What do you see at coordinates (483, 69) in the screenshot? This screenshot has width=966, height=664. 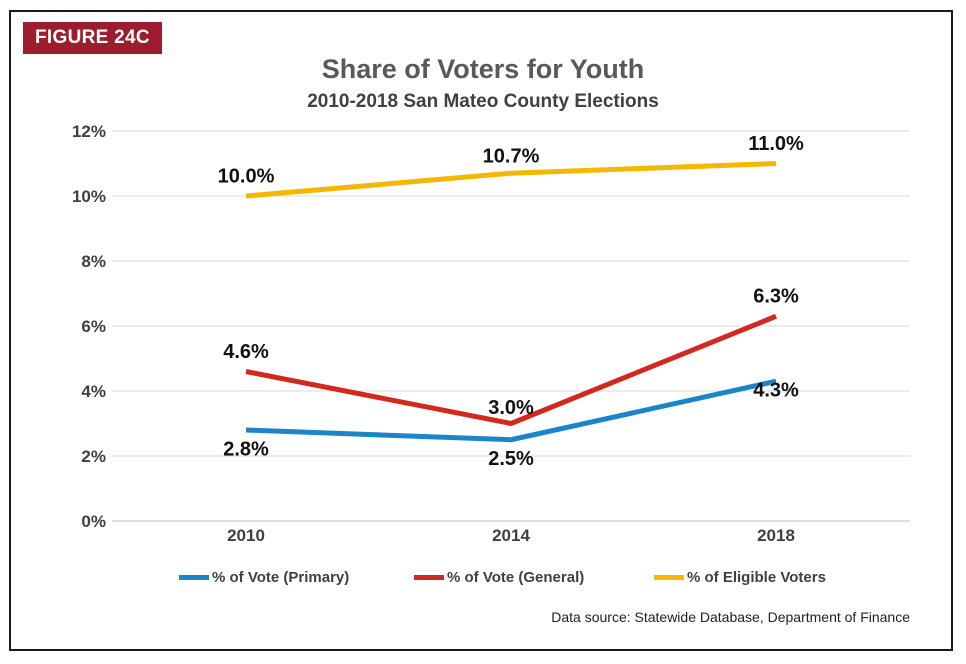 I see `chart-title: Share of Voters for Youth` at bounding box center [483, 69].